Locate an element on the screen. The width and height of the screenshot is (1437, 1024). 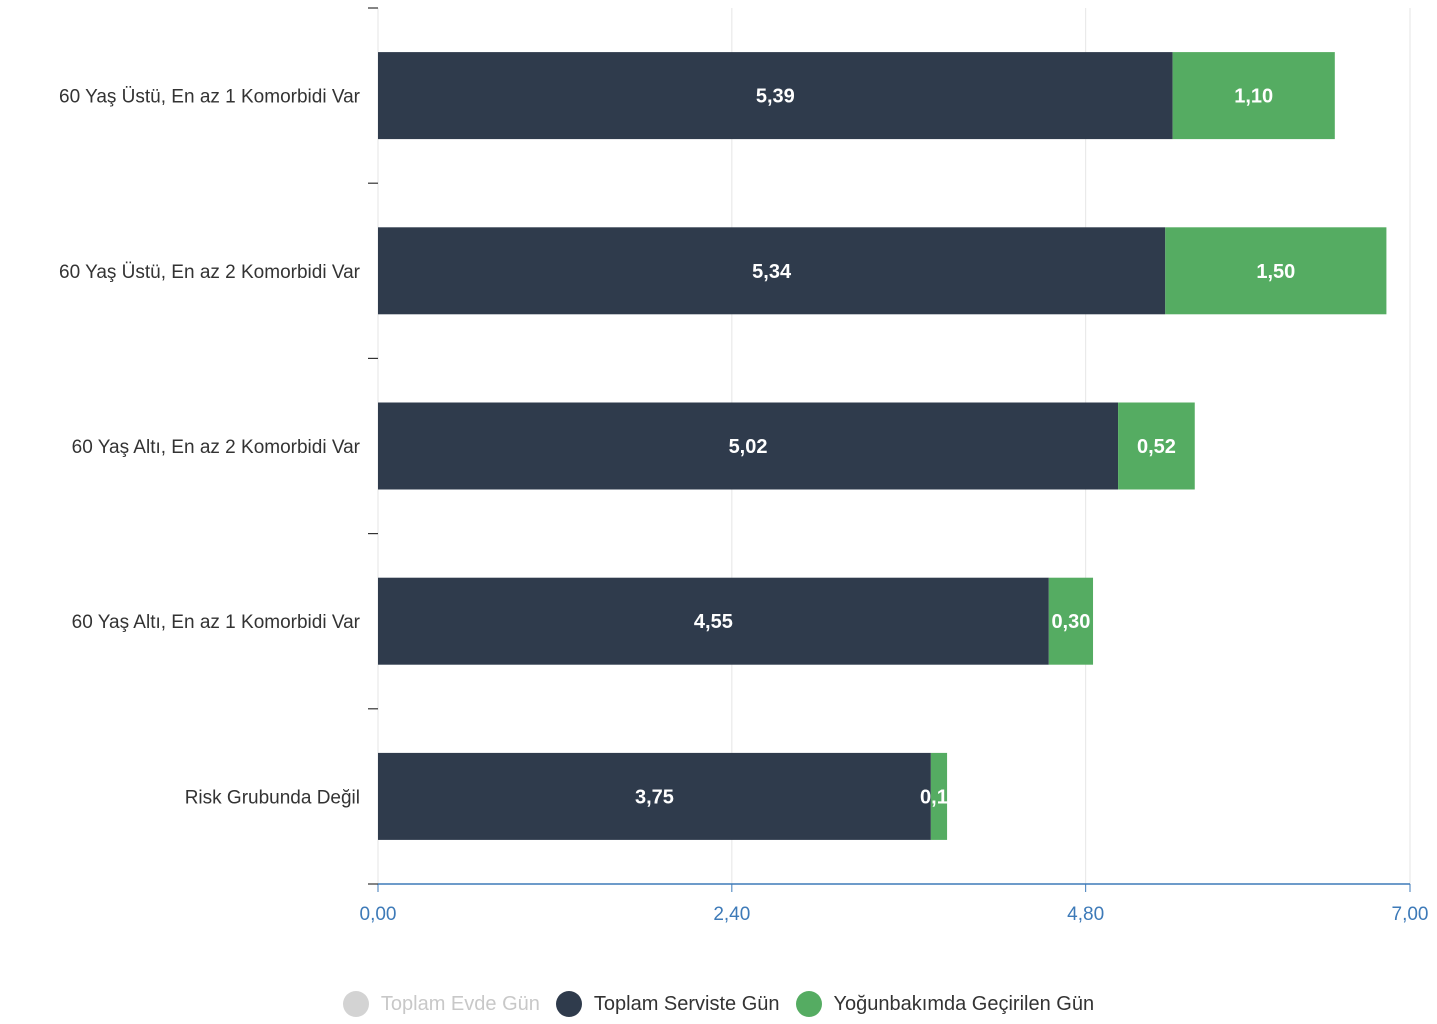
y-category-label: 60 Yaş Üstü, En az 1 Komorbidi Var is located at coordinates (210, 97).